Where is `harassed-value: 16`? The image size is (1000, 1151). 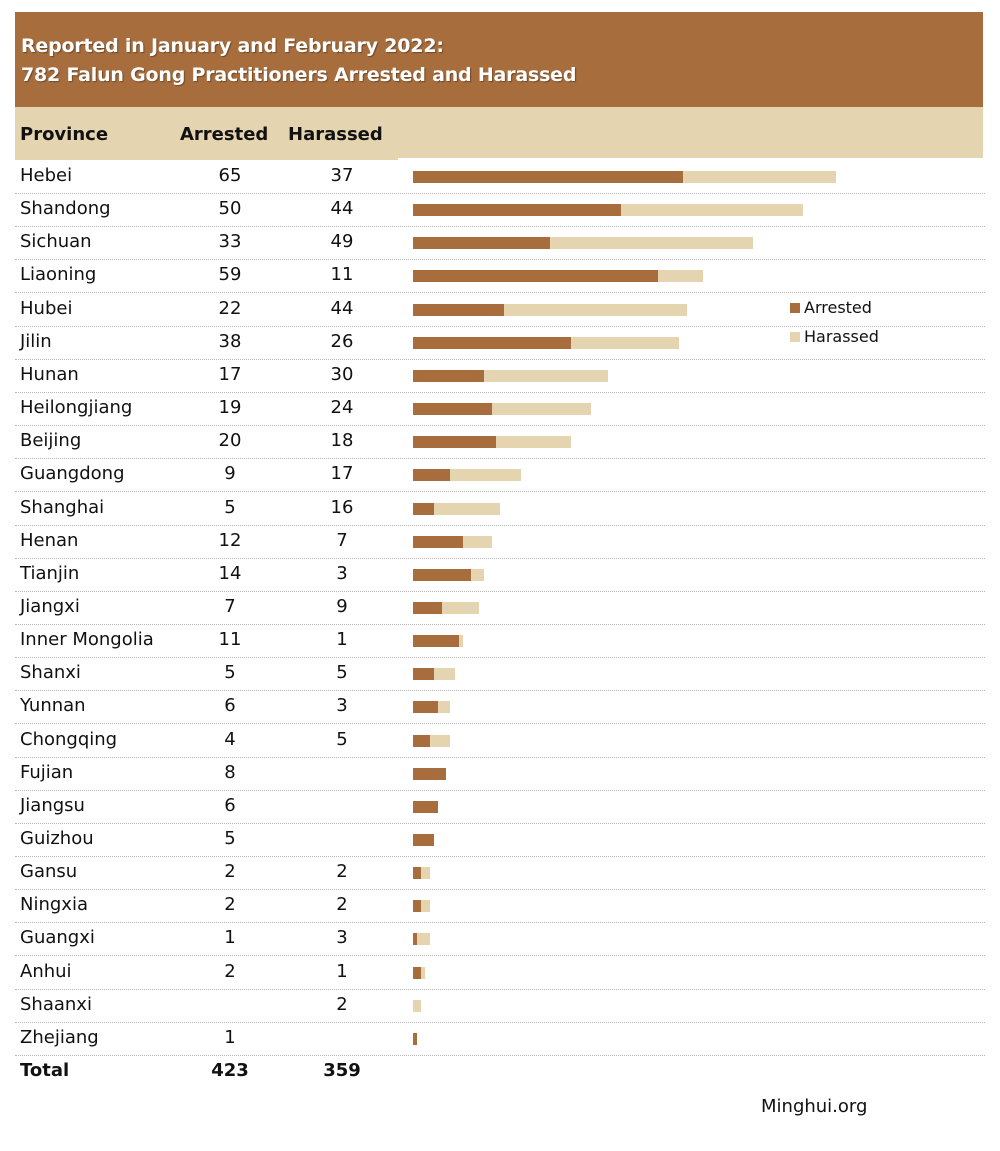
harassed-value: 16 is located at coordinates (342, 507).